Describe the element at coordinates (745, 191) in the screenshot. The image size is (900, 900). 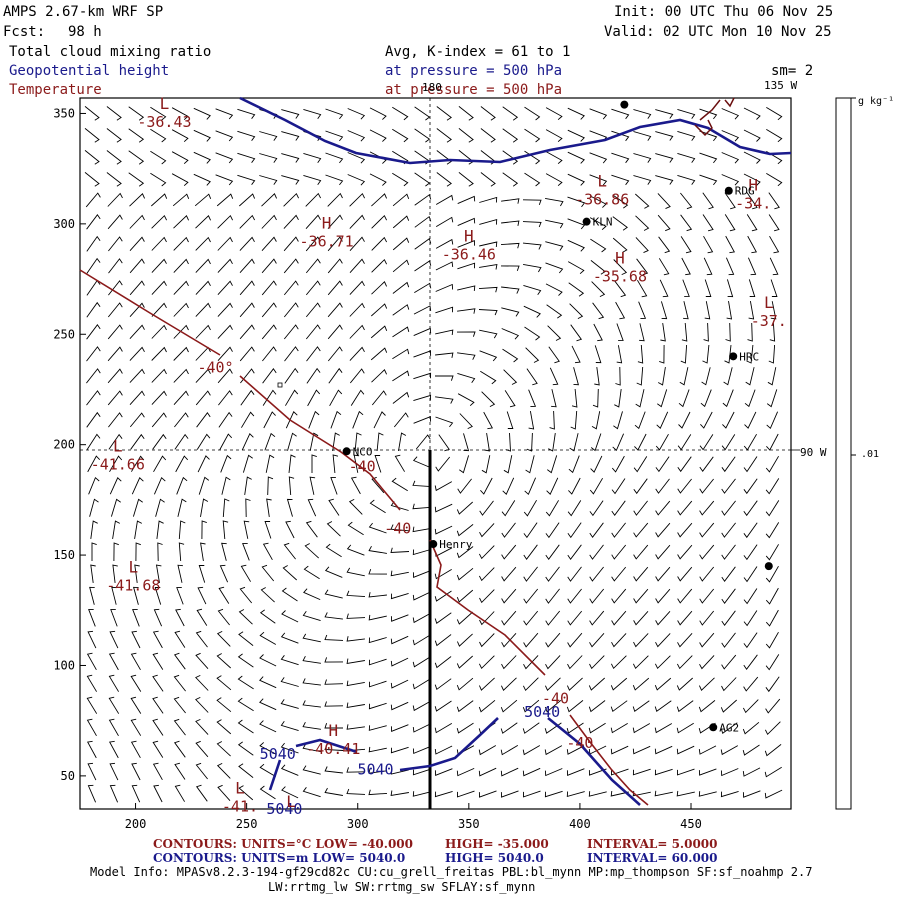
I see `station-label: RDG` at that location.